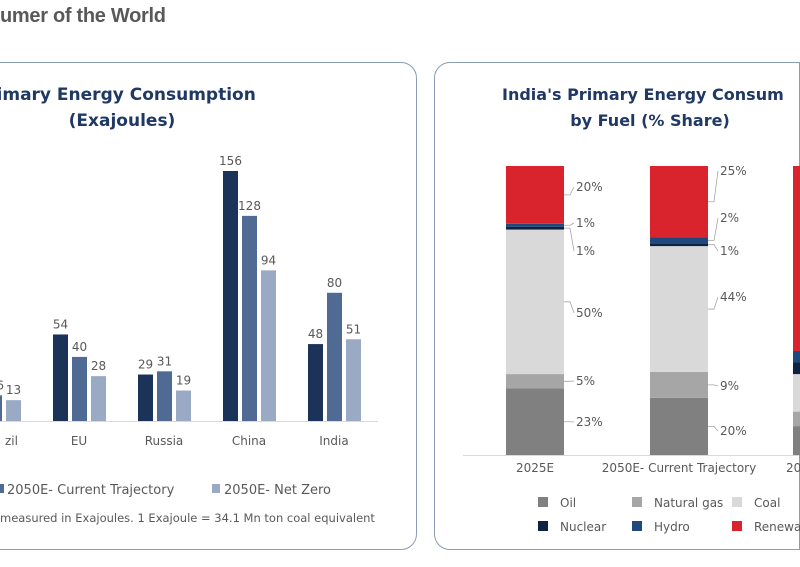 The width and height of the screenshot is (800, 567). I want to click on data-label: 13, so click(13, 390).